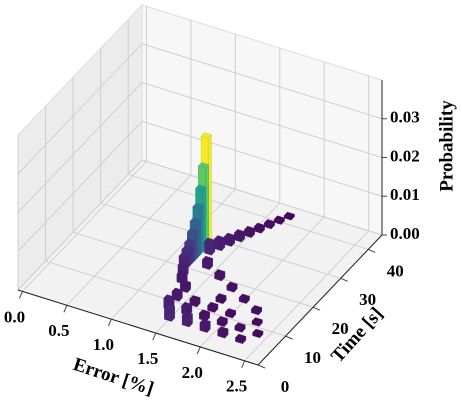 This screenshot has width=462, height=403. What do you see at coordinates (395, 270) in the screenshot?
I see `y-tick-label: 40` at bounding box center [395, 270].